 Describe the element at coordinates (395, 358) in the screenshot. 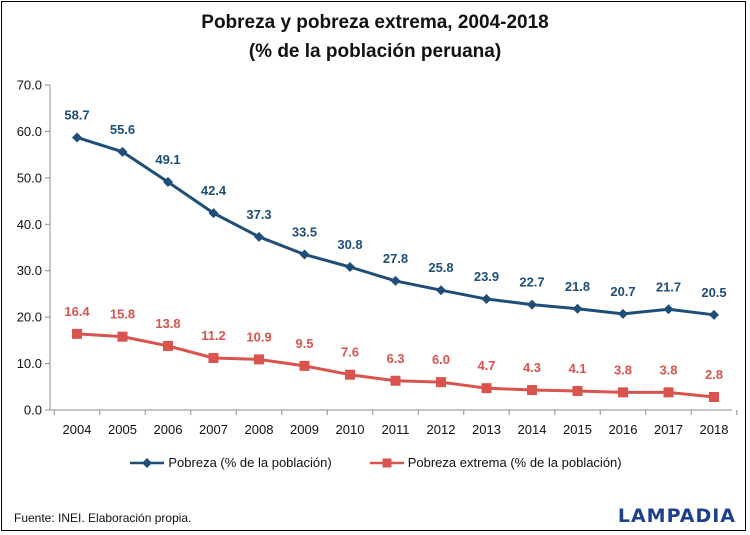

I see `data-label-pobreza-extrema: 6.3` at that location.